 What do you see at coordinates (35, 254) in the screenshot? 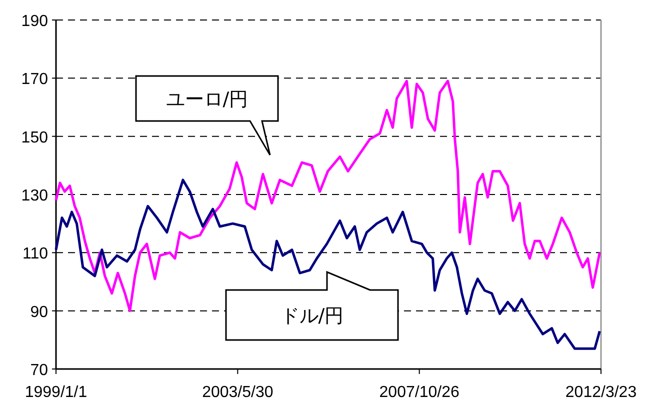
I see `y-tick-label: 110` at bounding box center [35, 254].